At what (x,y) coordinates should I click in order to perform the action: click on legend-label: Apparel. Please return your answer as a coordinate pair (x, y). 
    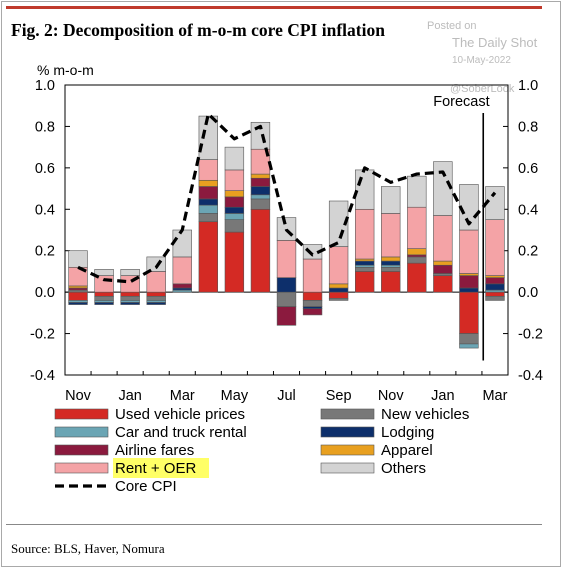
    Looking at the image, I should click on (407, 450).